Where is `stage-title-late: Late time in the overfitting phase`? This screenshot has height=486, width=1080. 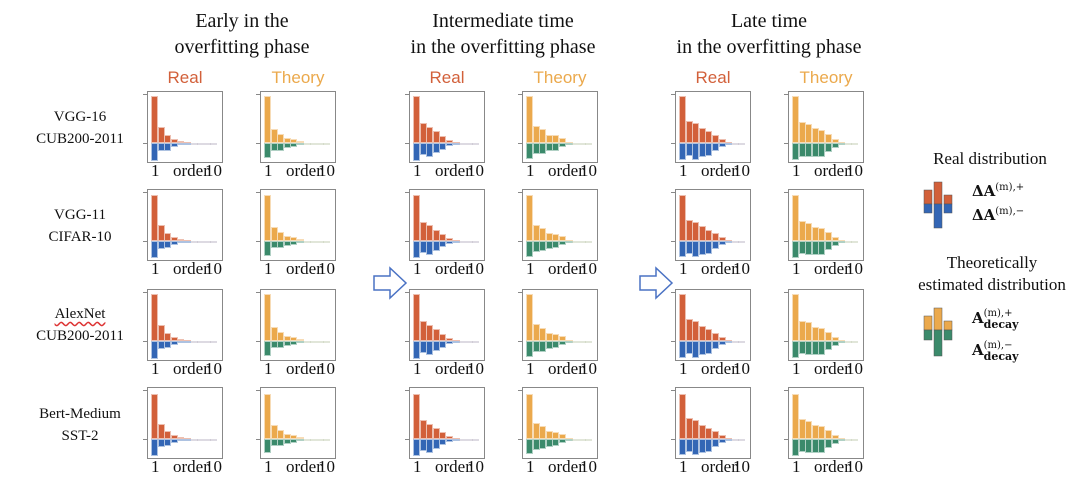 stage-title-late: Late time in the overfitting phase is located at coordinates (769, 34).